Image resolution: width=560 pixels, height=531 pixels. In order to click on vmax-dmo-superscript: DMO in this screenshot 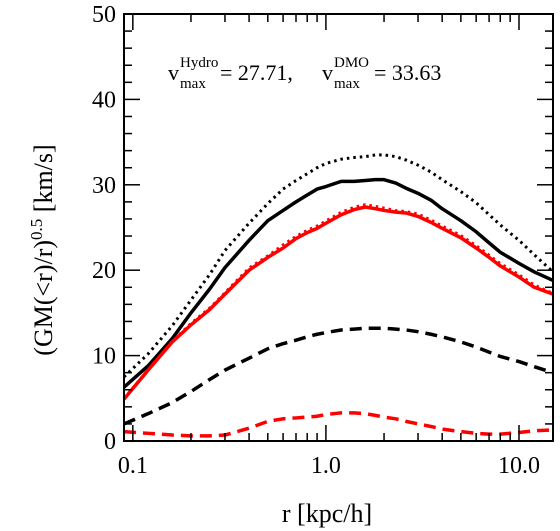, I will do `click(351, 63)`.